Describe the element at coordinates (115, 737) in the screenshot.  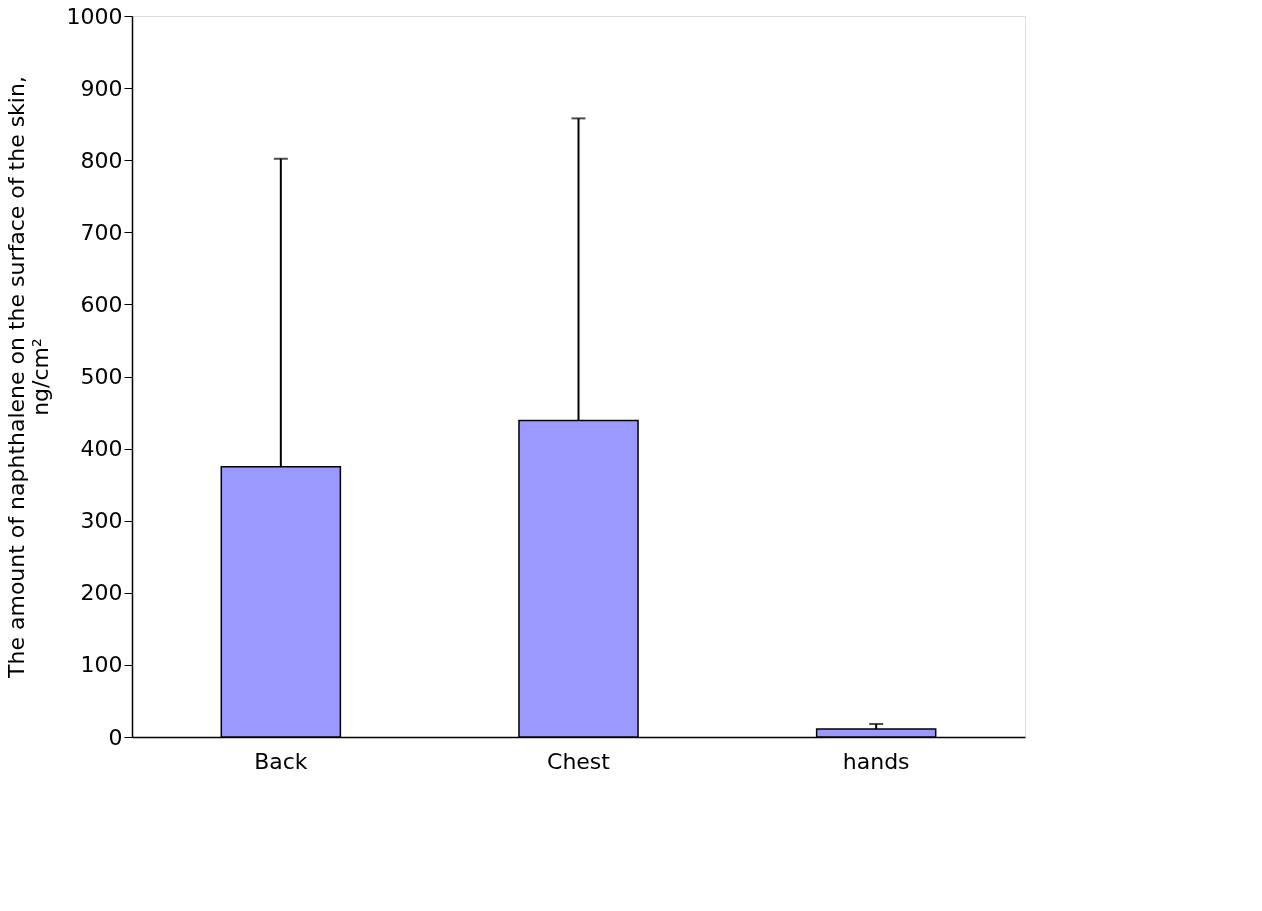
I see `y-tick-label: 0` at that location.